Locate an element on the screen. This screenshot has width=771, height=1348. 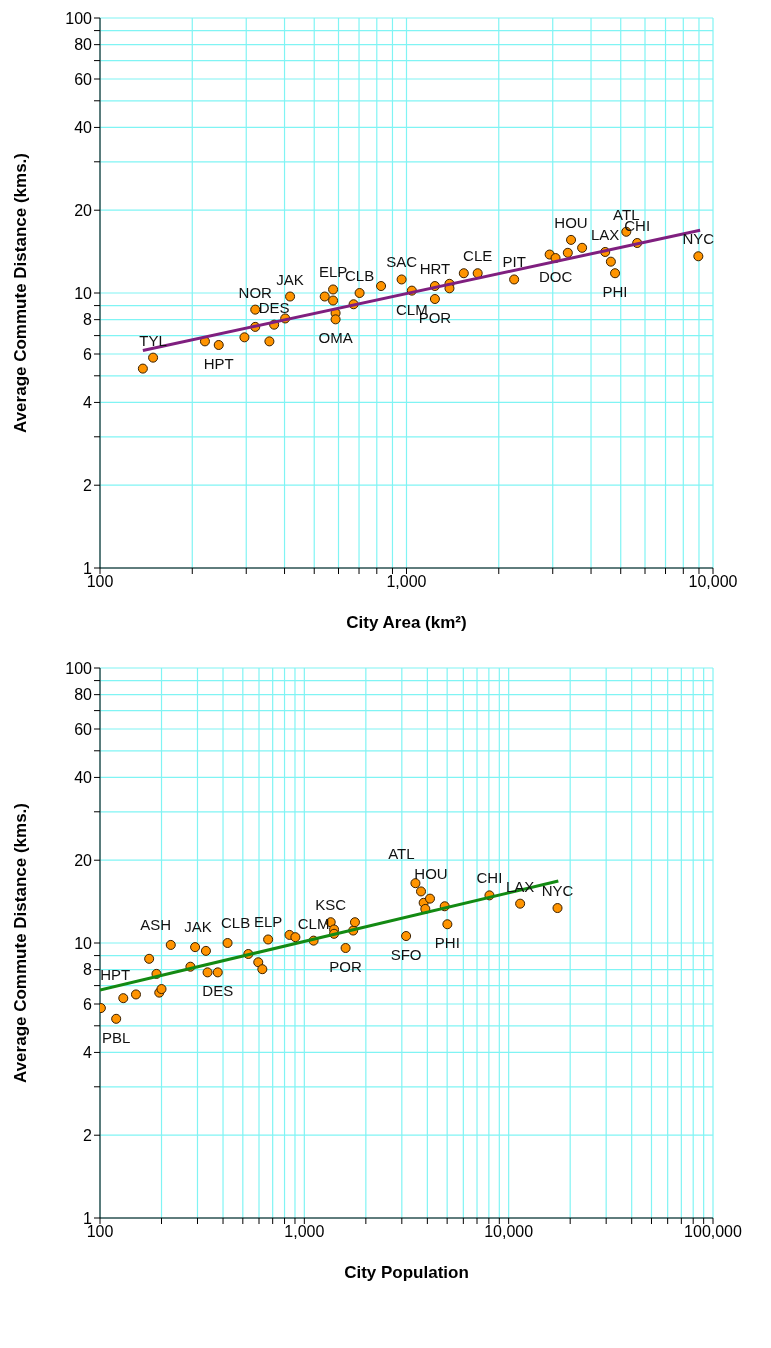
annotation: HRT is located at coordinates (435, 269).